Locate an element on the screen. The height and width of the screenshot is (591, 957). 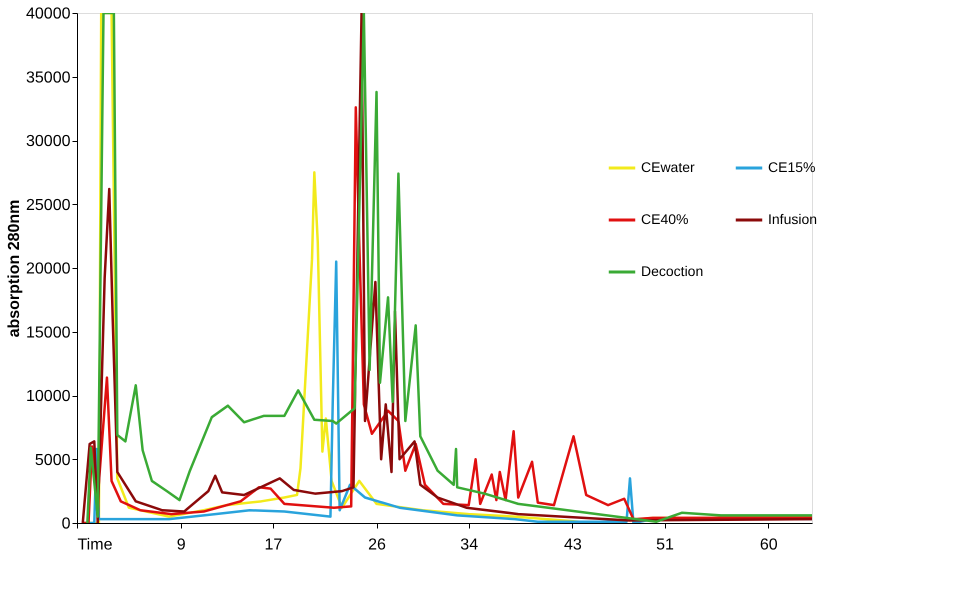
y-tick-label: 35000 is located at coordinates (48, 77).